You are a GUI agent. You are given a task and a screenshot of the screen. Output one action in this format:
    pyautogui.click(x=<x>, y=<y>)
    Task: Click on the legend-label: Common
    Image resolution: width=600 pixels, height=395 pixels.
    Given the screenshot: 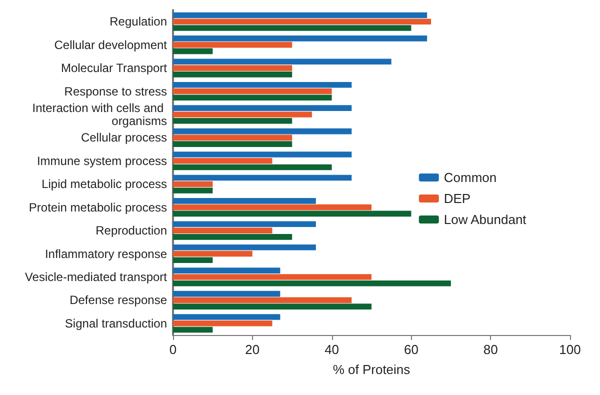 What is the action you would take?
    pyautogui.click(x=470, y=177)
    